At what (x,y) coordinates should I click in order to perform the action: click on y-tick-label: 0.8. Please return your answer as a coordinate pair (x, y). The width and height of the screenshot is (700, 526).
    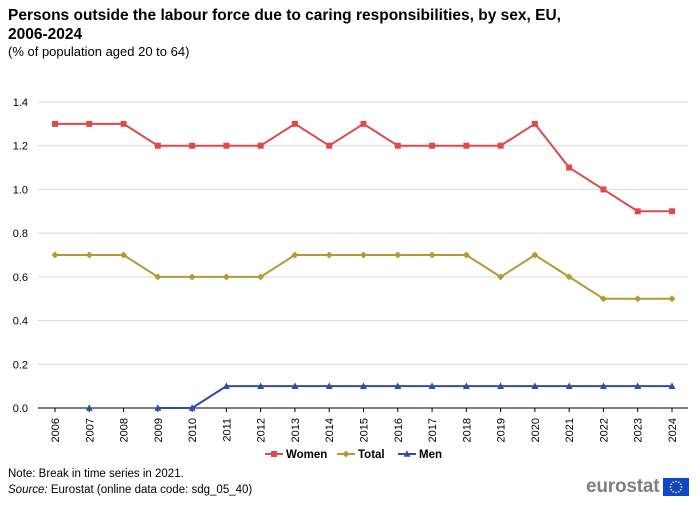
    Looking at the image, I should click on (20, 234).